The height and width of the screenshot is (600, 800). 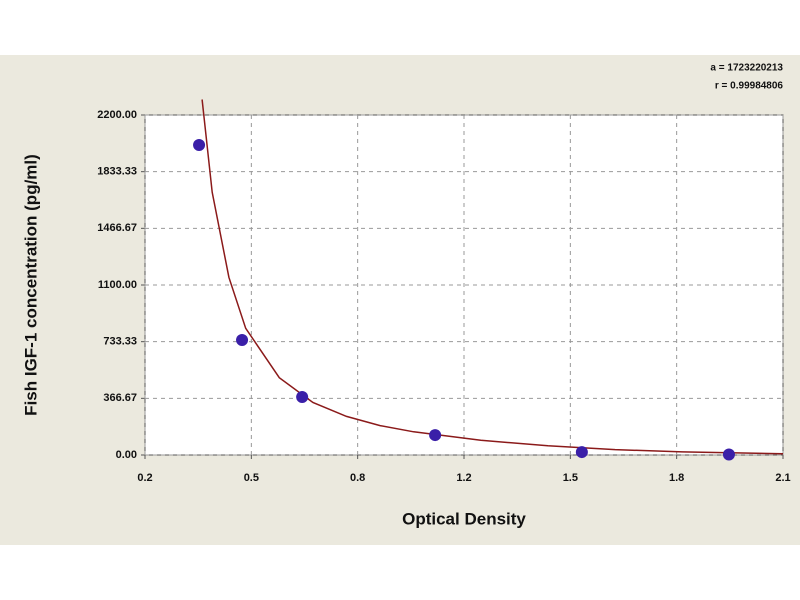 I want to click on x-tick-label: 1.8, so click(x=676, y=478).